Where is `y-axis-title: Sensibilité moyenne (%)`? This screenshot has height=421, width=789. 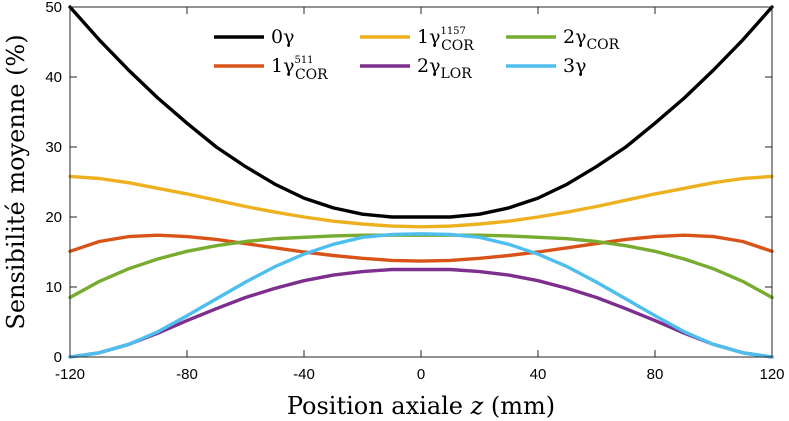
y-axis-title: Sensibilité moyenne (%) is located at coordinates (16, 181).